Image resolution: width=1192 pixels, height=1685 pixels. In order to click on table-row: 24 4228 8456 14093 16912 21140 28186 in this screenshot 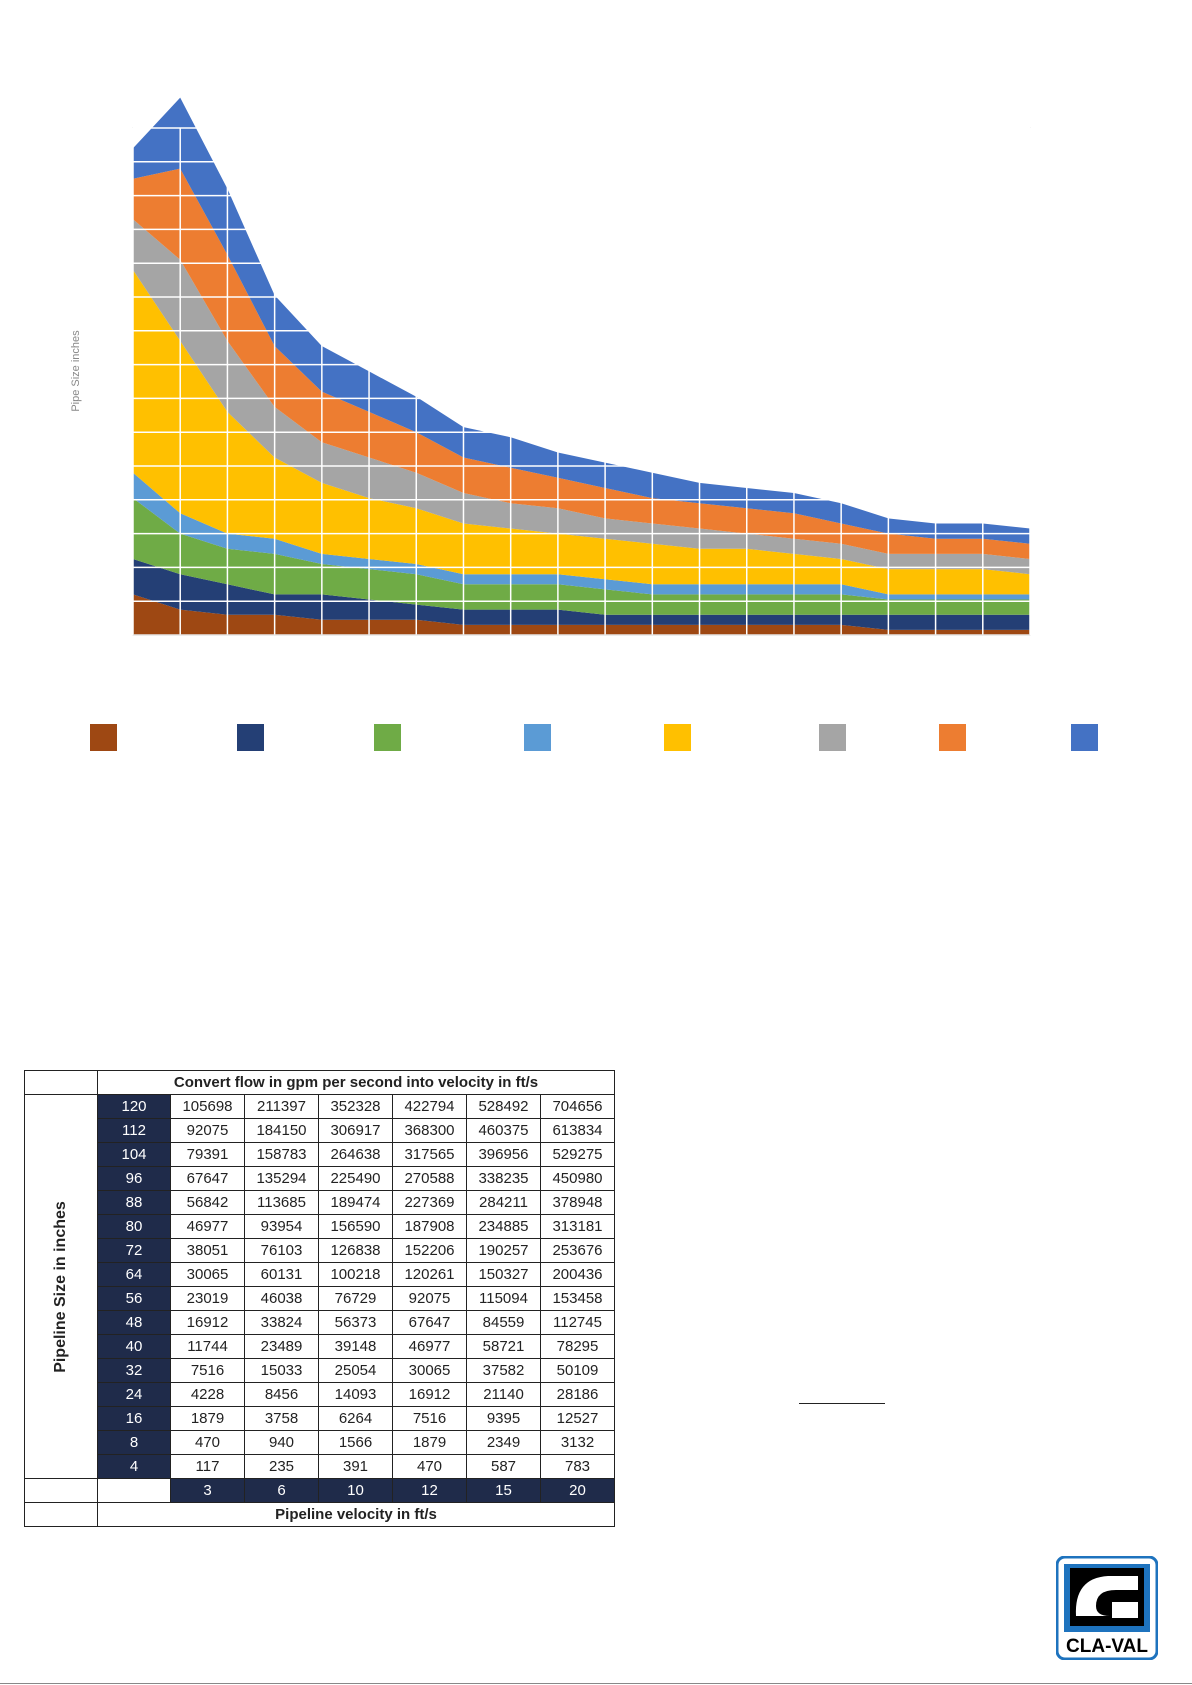, I will do `click(320, 1394)`.